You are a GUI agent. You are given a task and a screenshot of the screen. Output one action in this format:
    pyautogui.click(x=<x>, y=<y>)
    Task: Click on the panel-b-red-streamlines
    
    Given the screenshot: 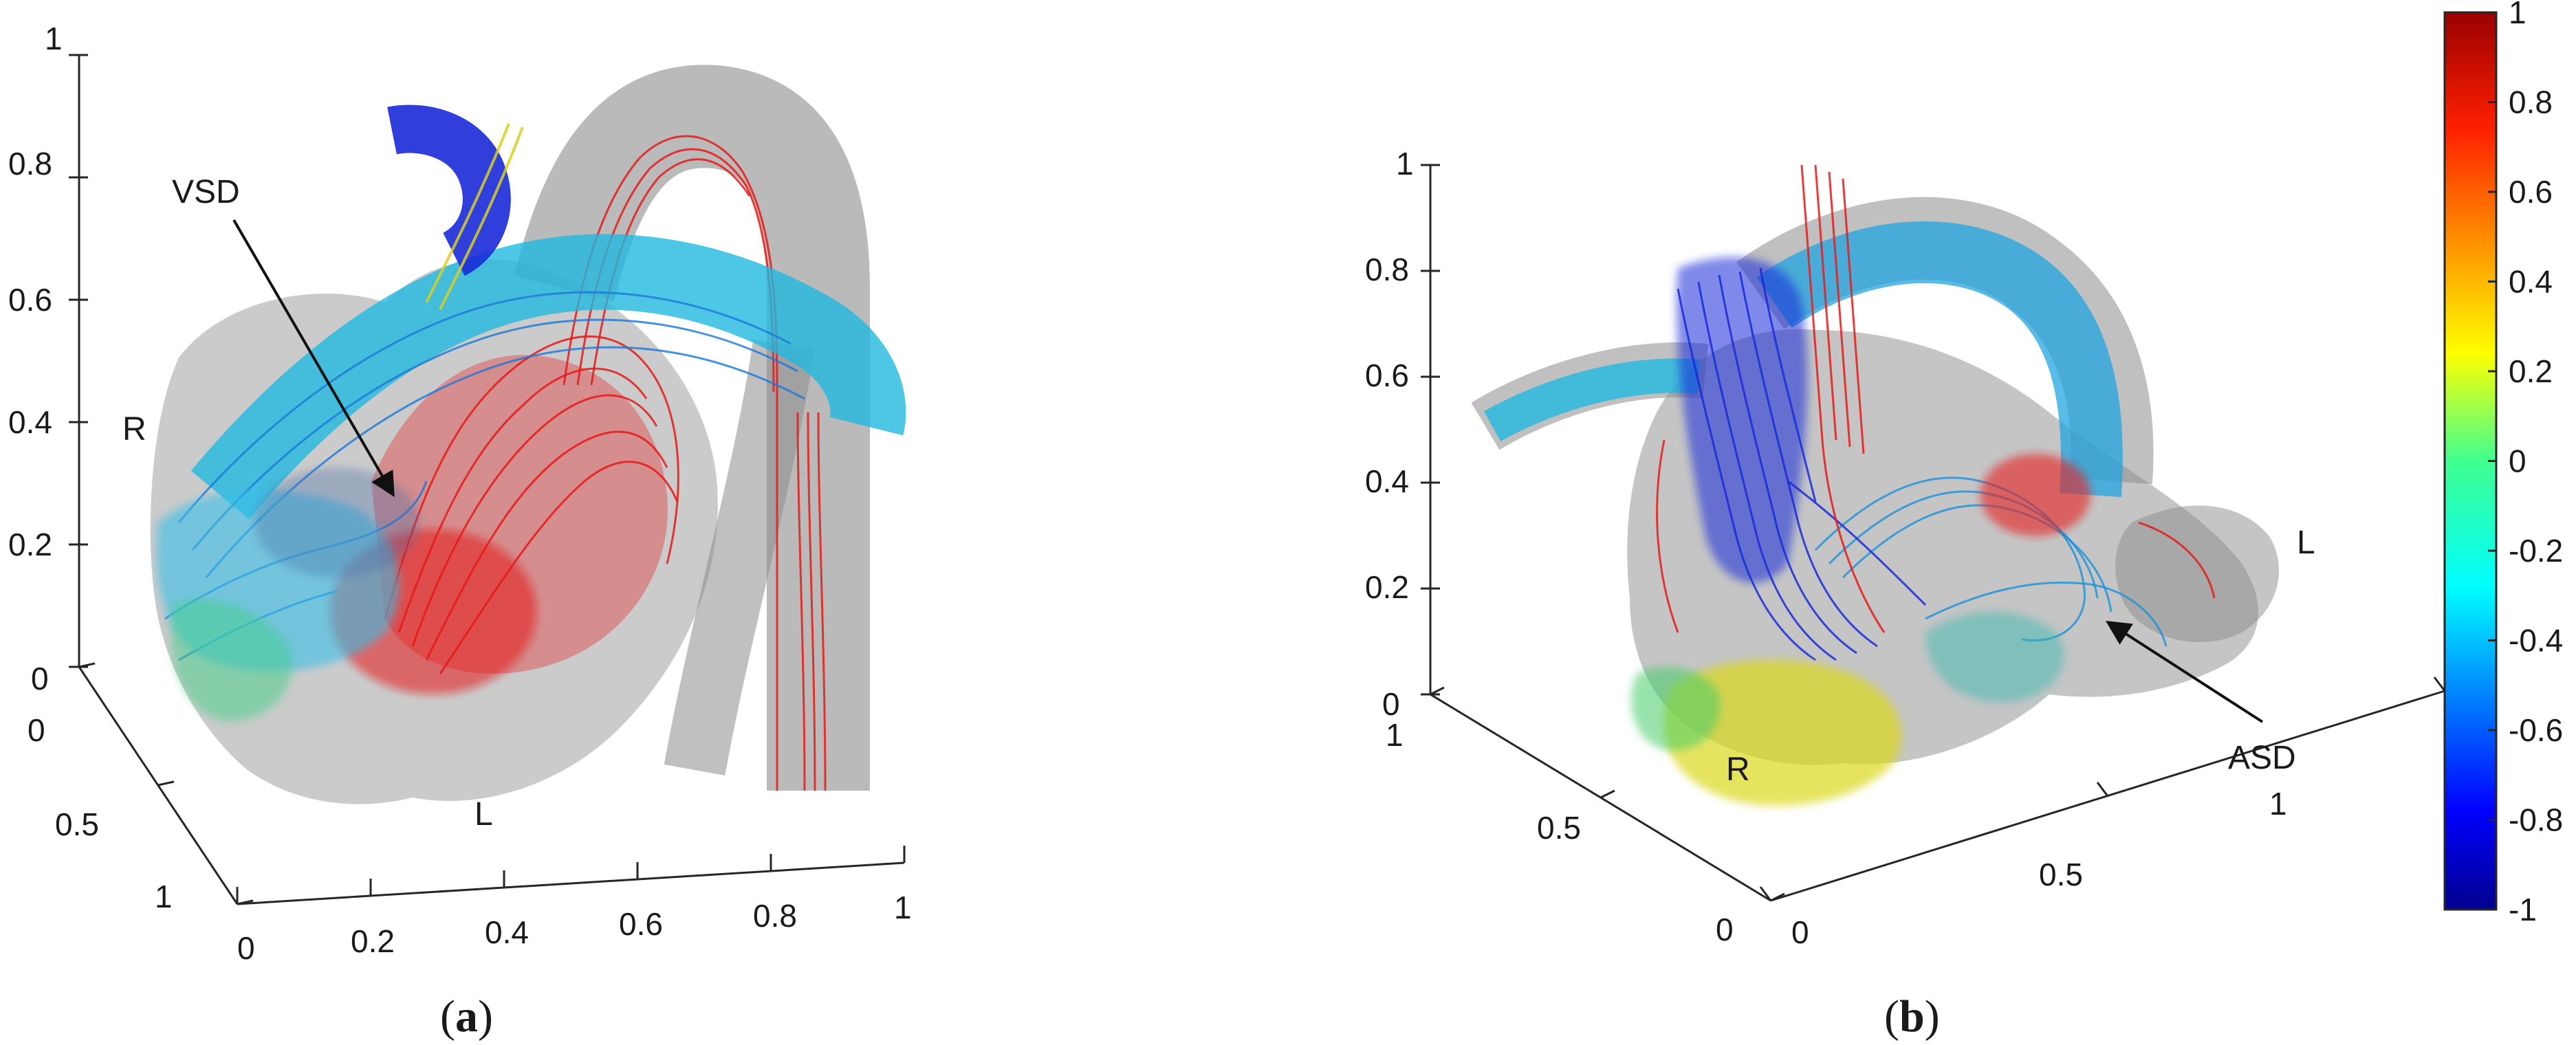 What is the action you would take?
    pyautogui.click(x=1936, y=398)
    